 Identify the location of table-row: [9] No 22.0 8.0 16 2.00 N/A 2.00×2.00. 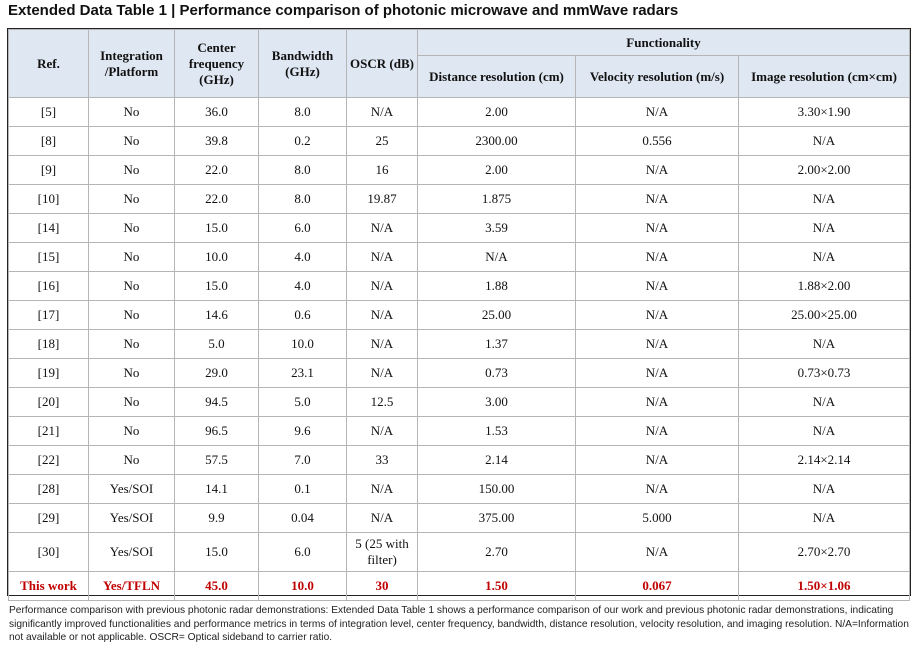
(459, 170).